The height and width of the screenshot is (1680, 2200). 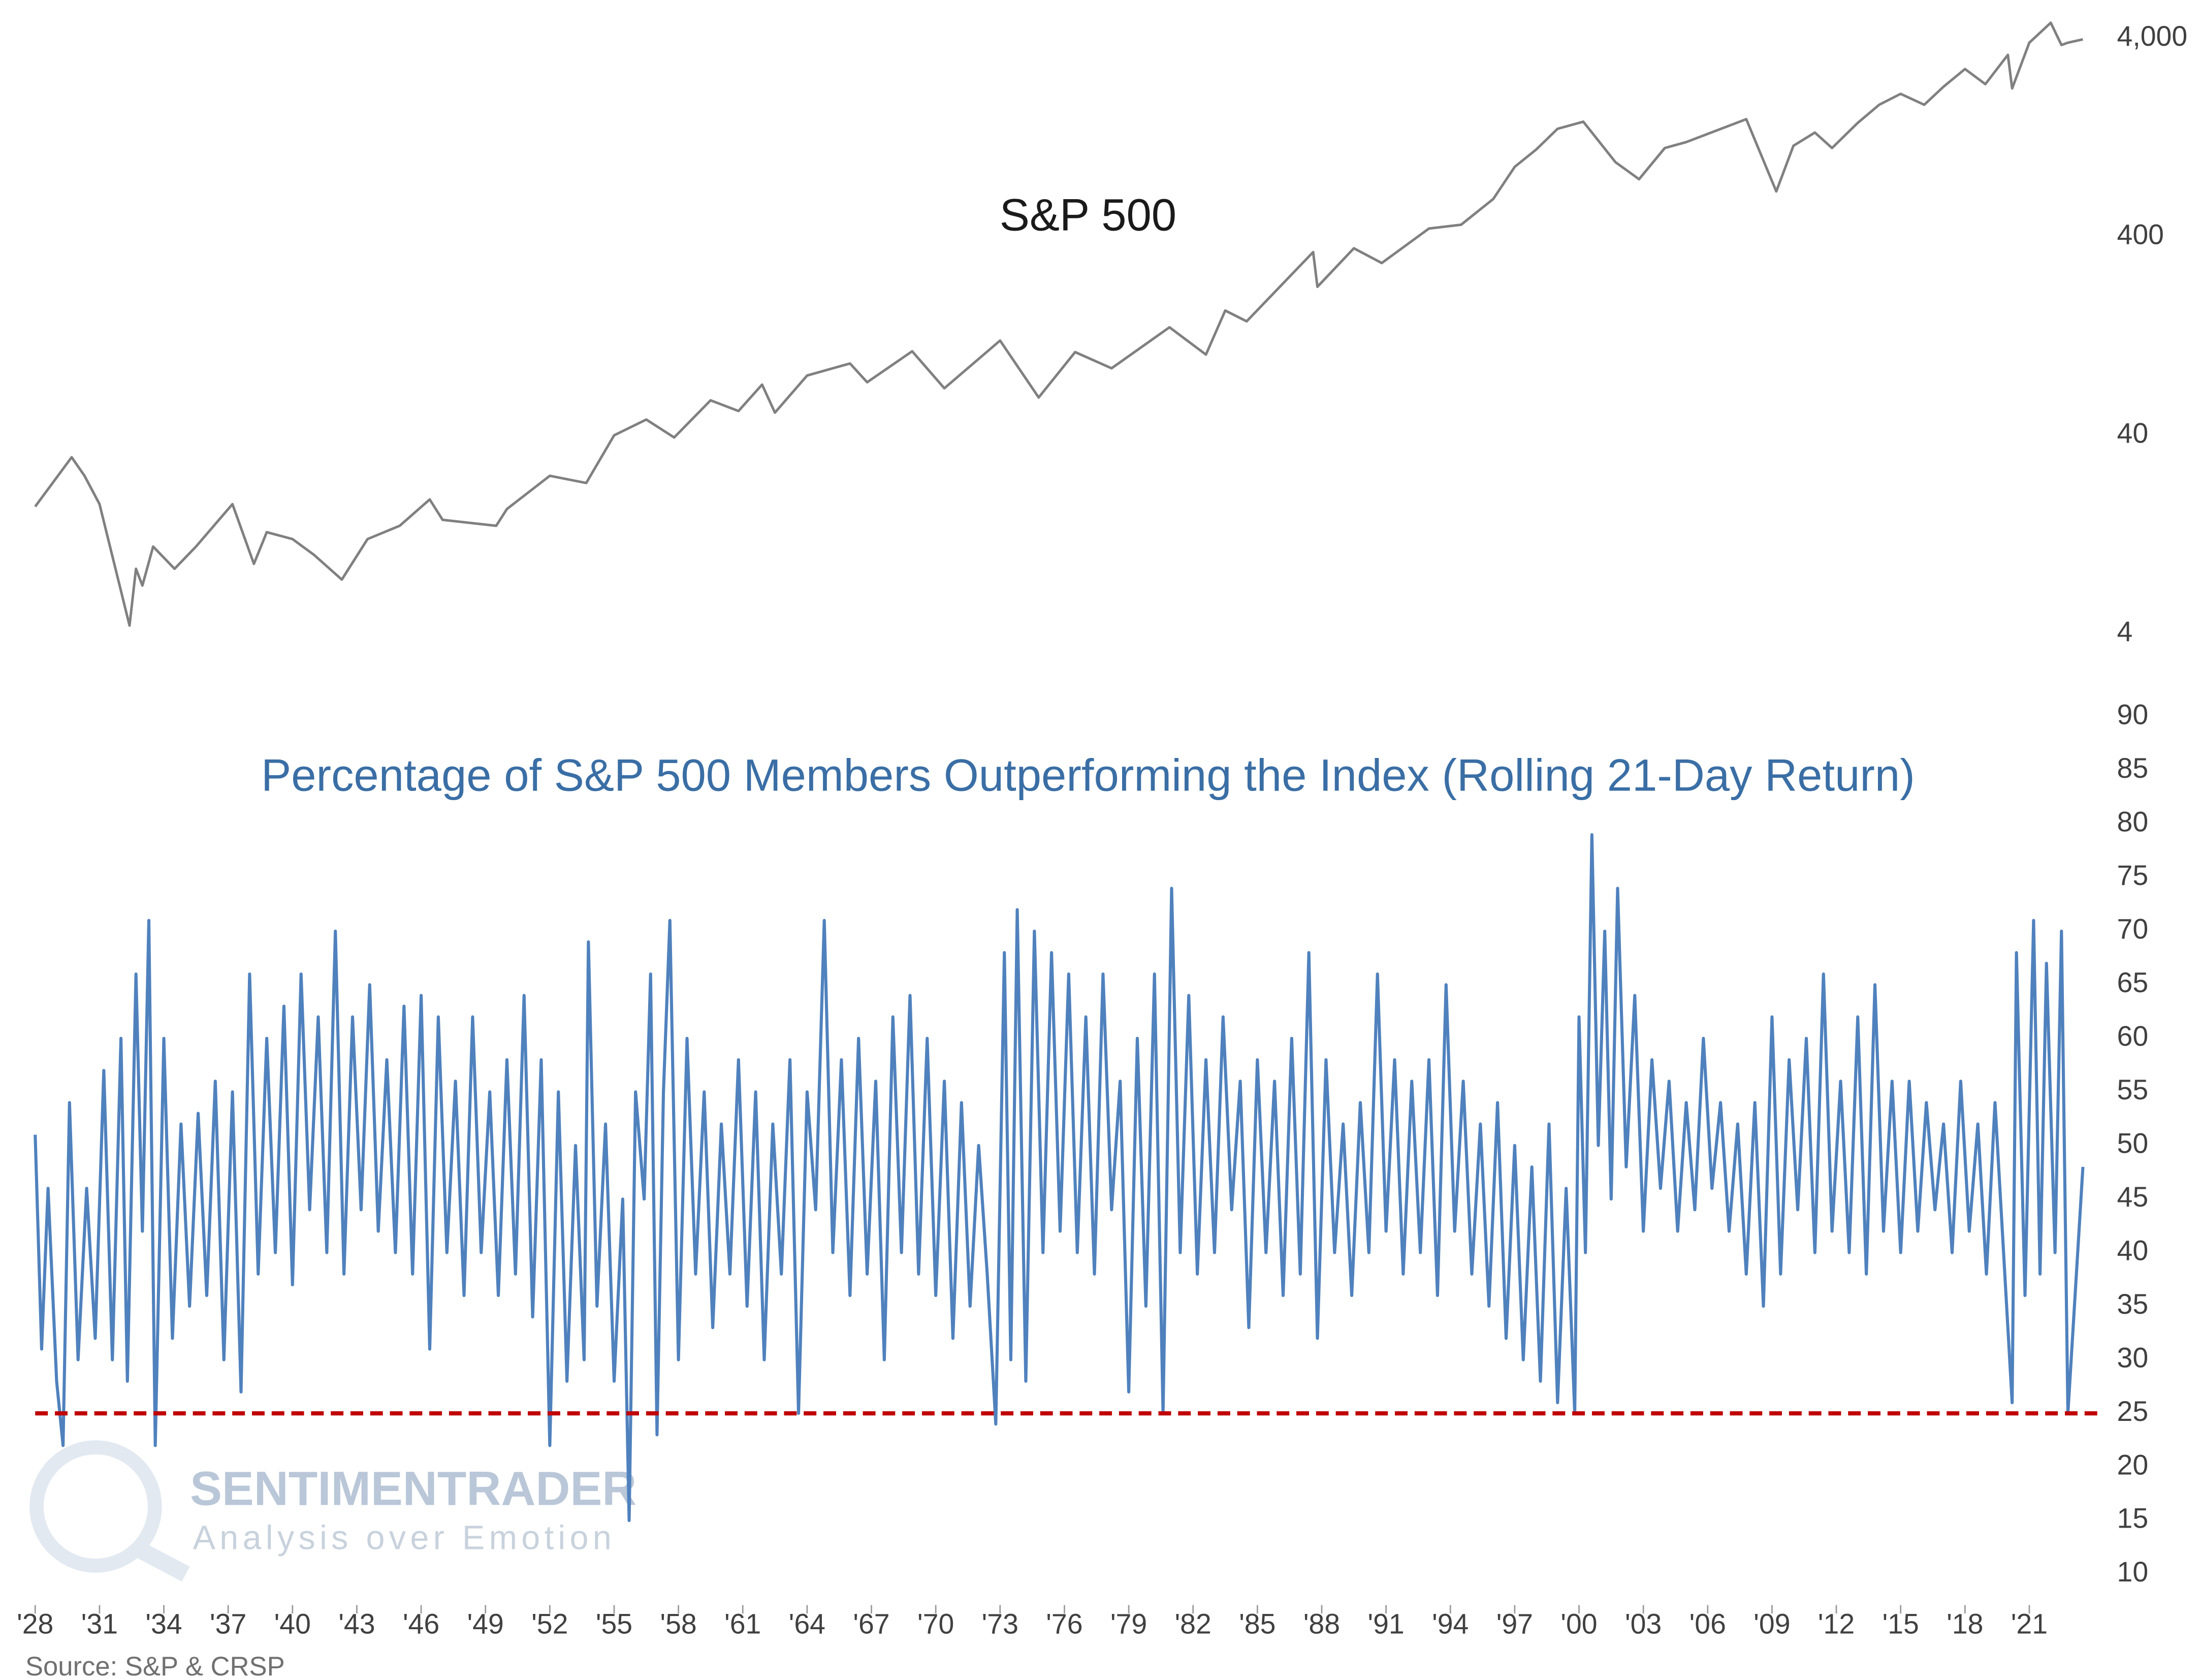 What do you see at coordinates (2133, 929) in the screenshot?
I see `y-tick-label: 70` at bounding box center [2133, 929].